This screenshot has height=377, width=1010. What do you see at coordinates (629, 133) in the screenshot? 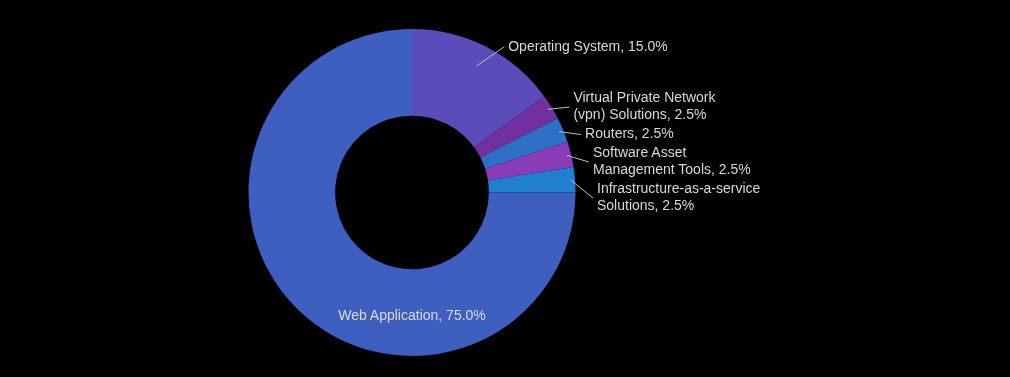
I see `slice-label: Routers, 2.5%` at bounding box center [629, 133].